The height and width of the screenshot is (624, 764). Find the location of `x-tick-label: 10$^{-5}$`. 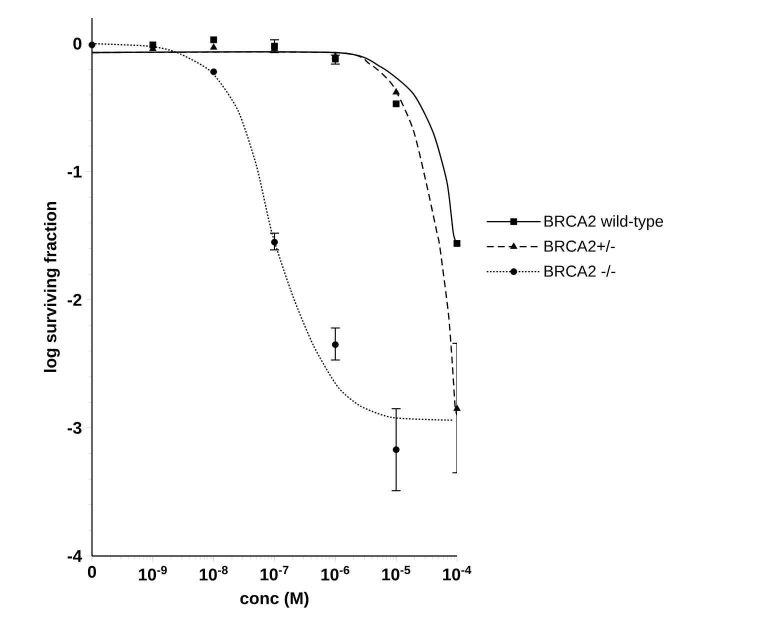

x-tick-label: 10$^{-5}$ is located at coordinates (396, 573).